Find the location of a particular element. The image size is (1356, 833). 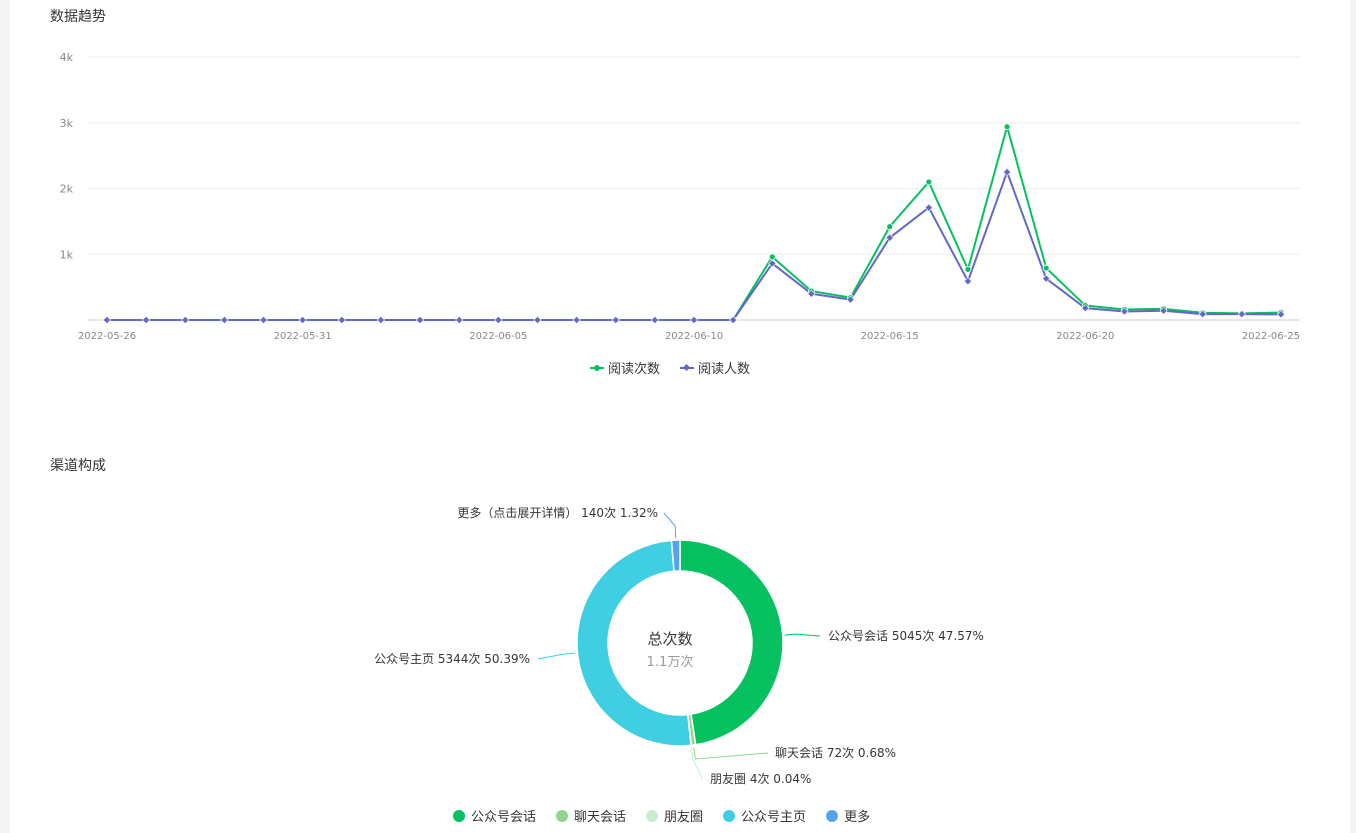

legend-marker-reader-count is located at coordinates (687, 368).